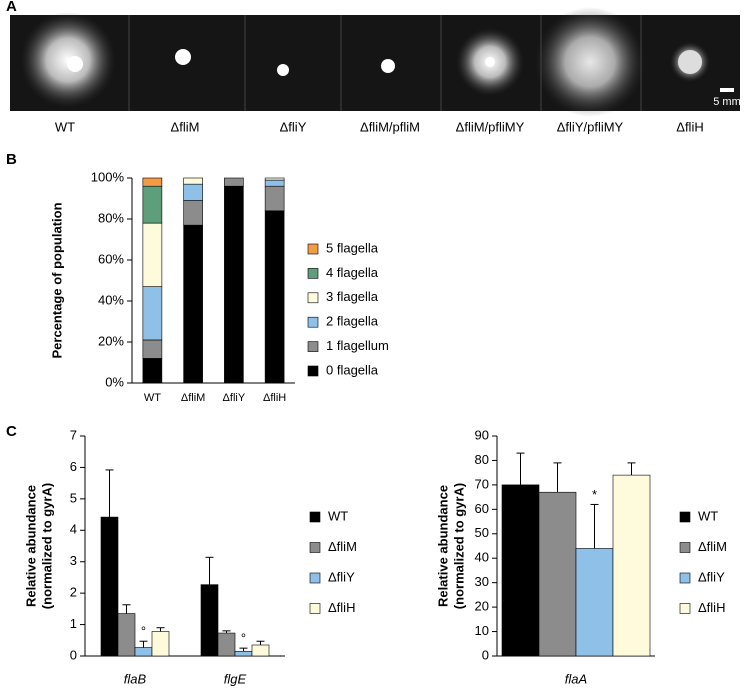  Describe the element at coordinates (73, 623) in the screenshot. I see `y-tick-label: 1` at that location.